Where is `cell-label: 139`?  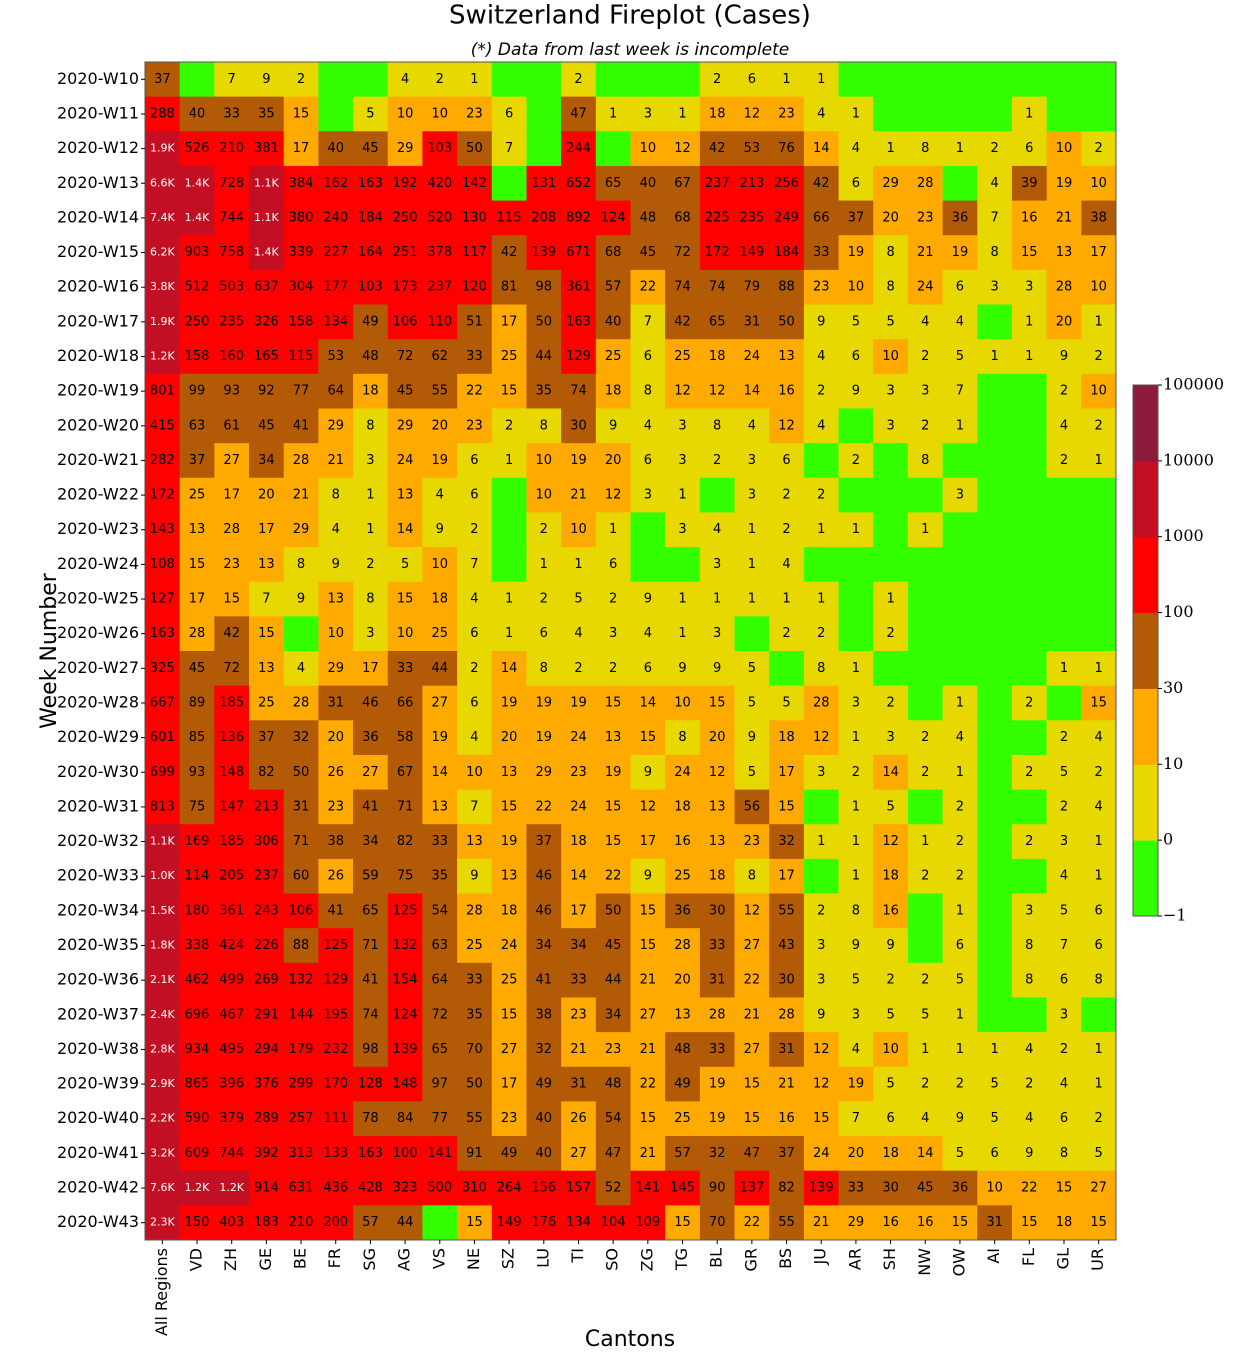 cell-label: 139 is located at coordinates (821, 1188).